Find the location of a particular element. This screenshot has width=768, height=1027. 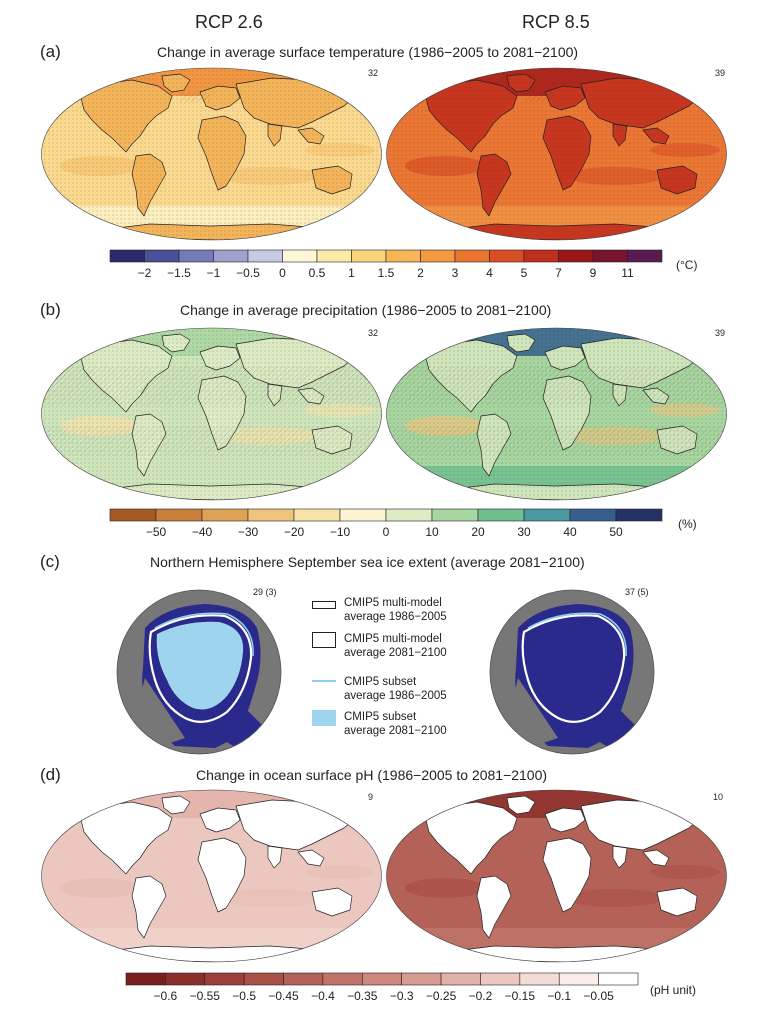

colorbar-tick-label: −0.1 is located at coordinates (559, 996).